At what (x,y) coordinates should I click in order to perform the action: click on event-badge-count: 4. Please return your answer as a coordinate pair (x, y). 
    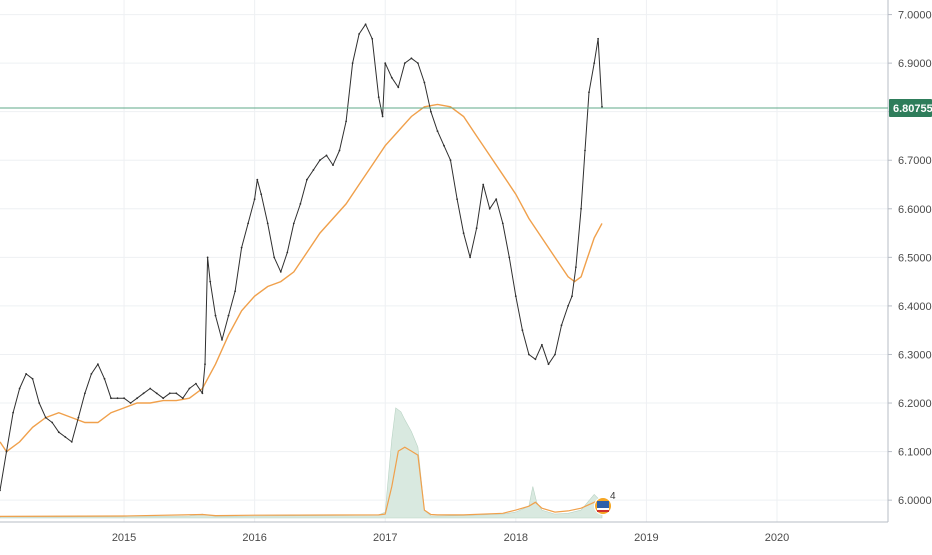
    Looking at the image, I should click on (613, 496).